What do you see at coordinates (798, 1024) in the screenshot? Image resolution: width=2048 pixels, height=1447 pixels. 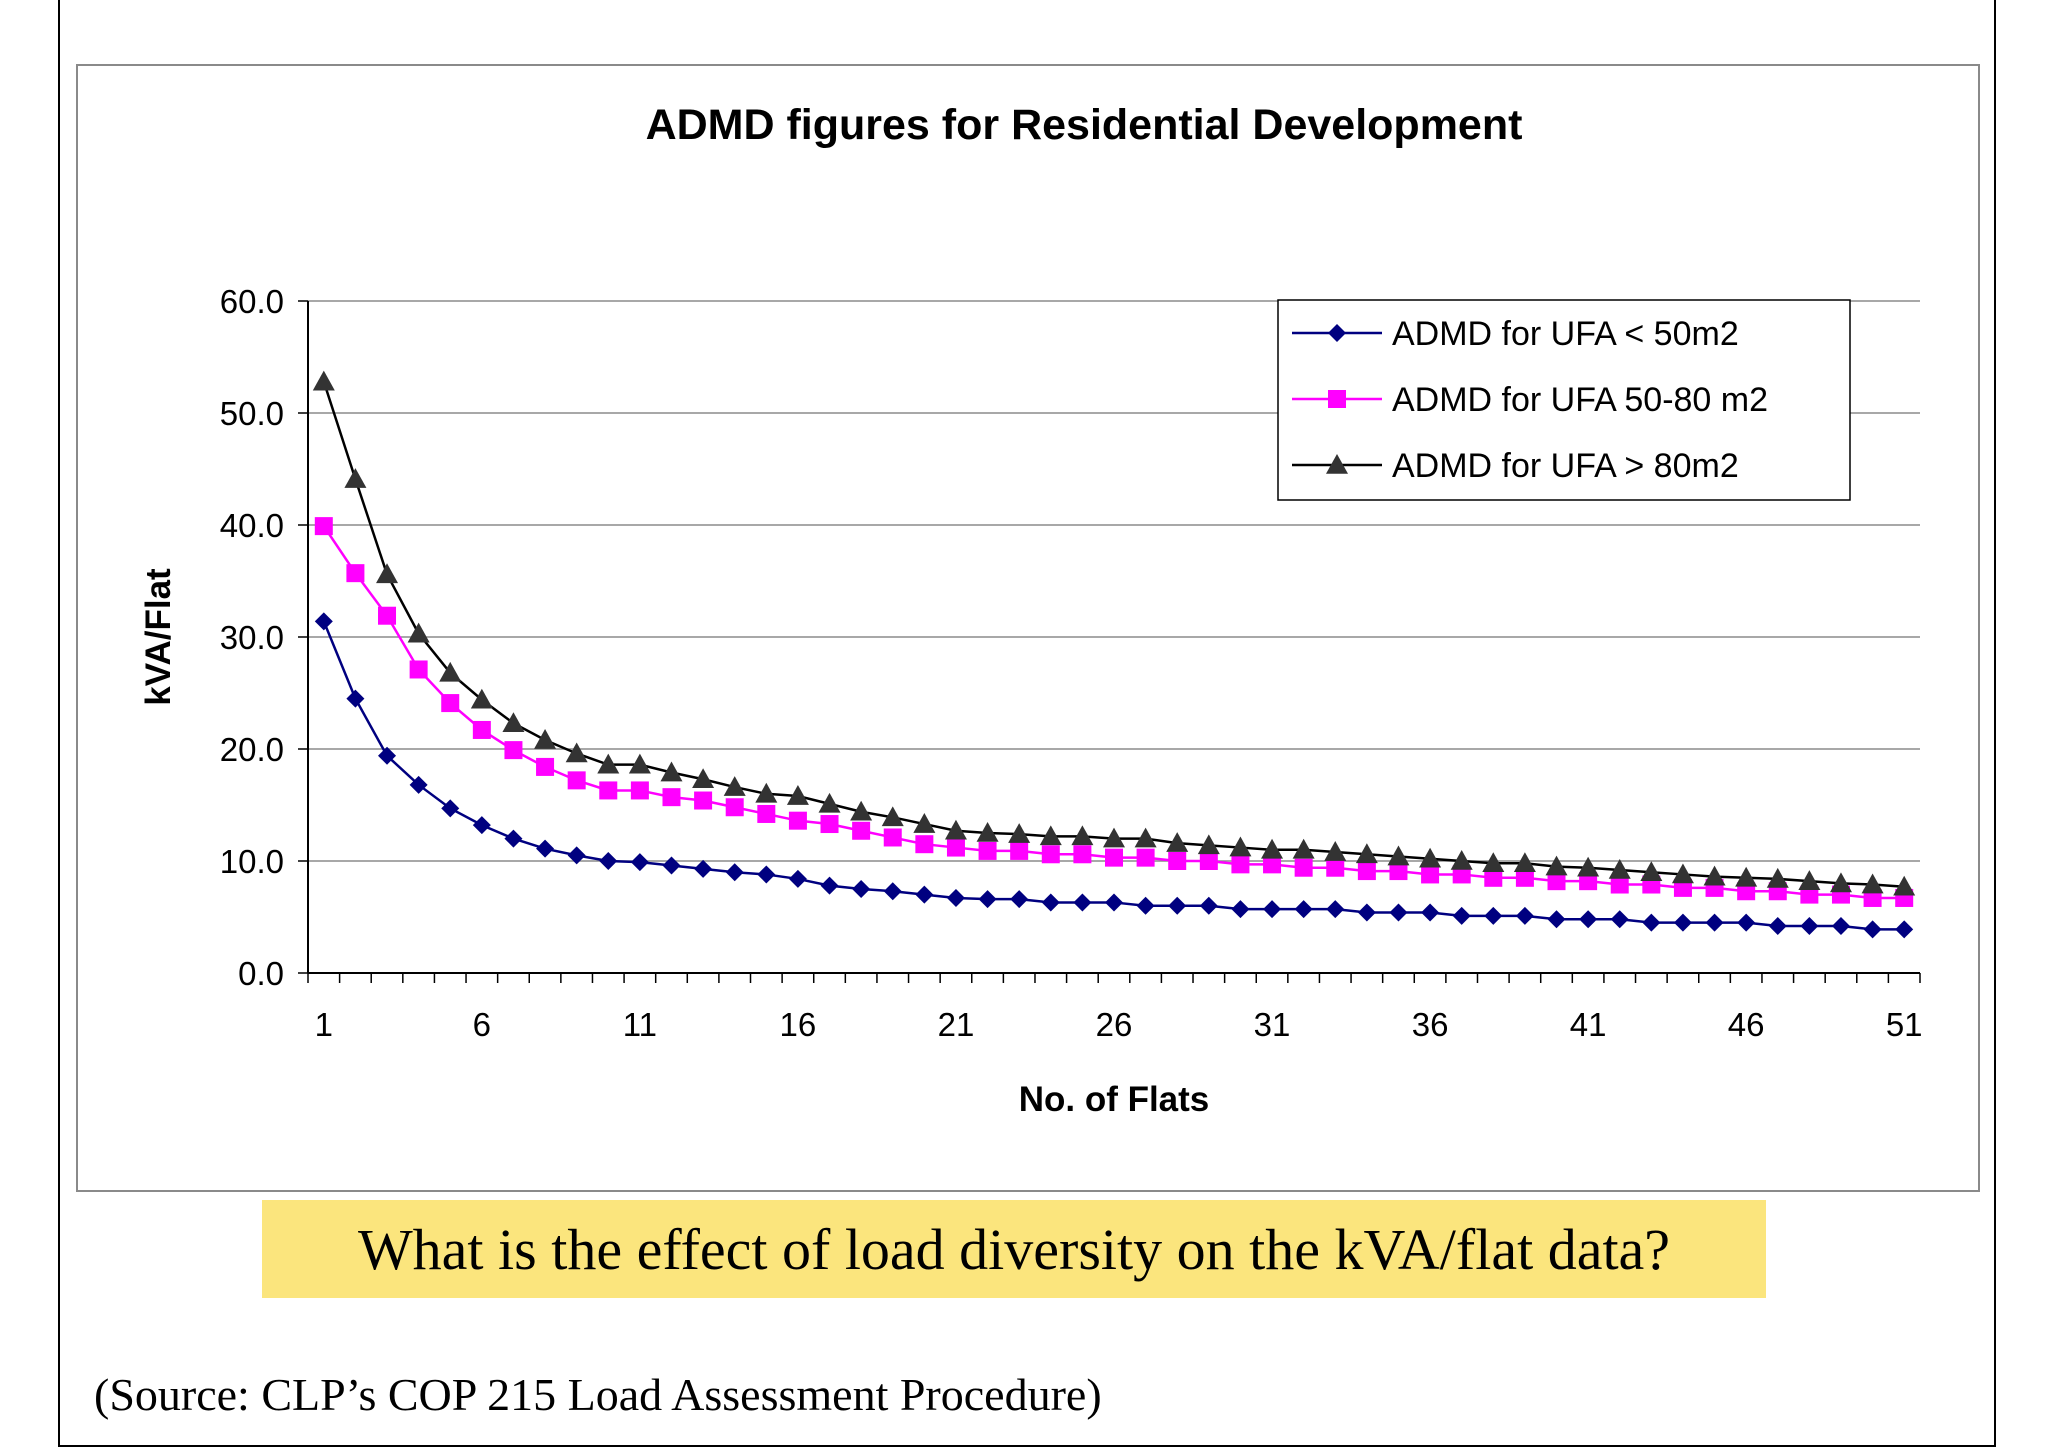 I see `x-tick-label: 16` at bounding box center [798, 1024].